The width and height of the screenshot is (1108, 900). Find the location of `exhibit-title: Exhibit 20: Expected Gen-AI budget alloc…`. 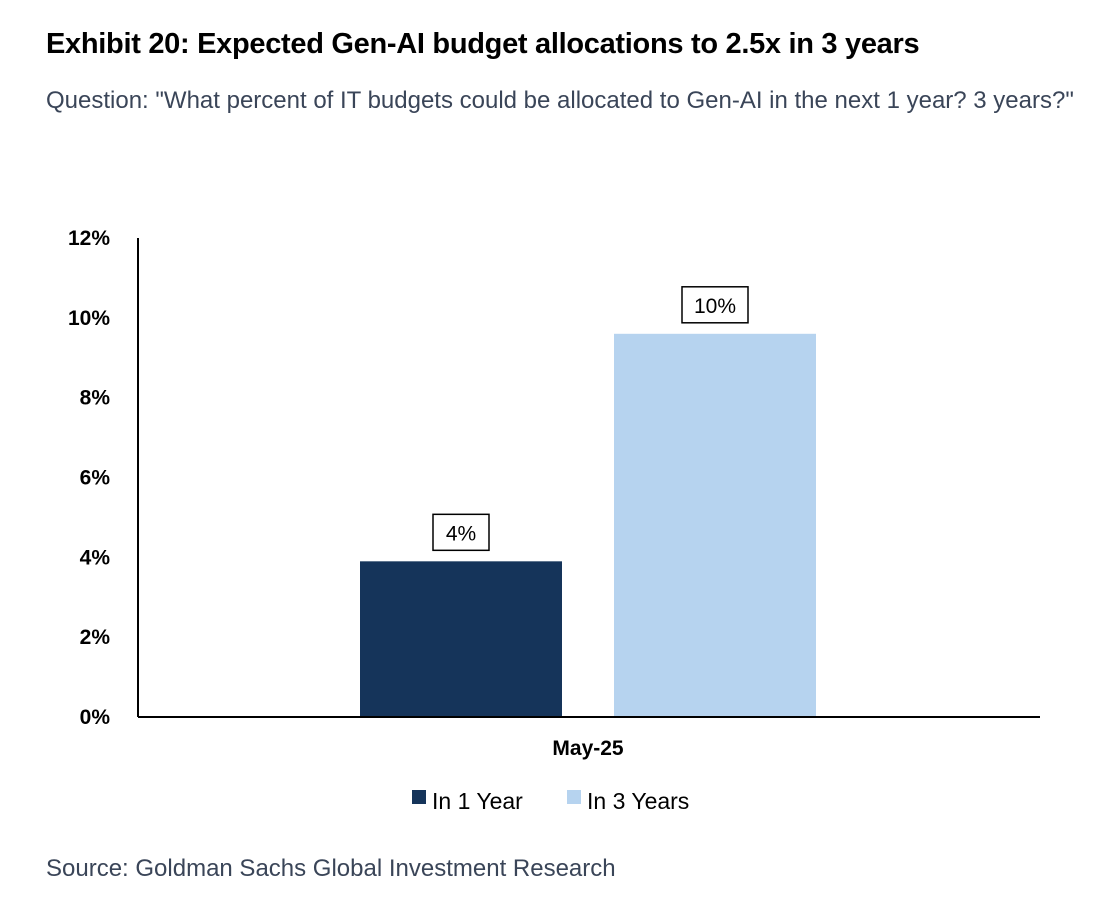

exhibit-title: Exhibit 20: Expected Gen-AI budget alloc… is located at coordinates (483, 44).